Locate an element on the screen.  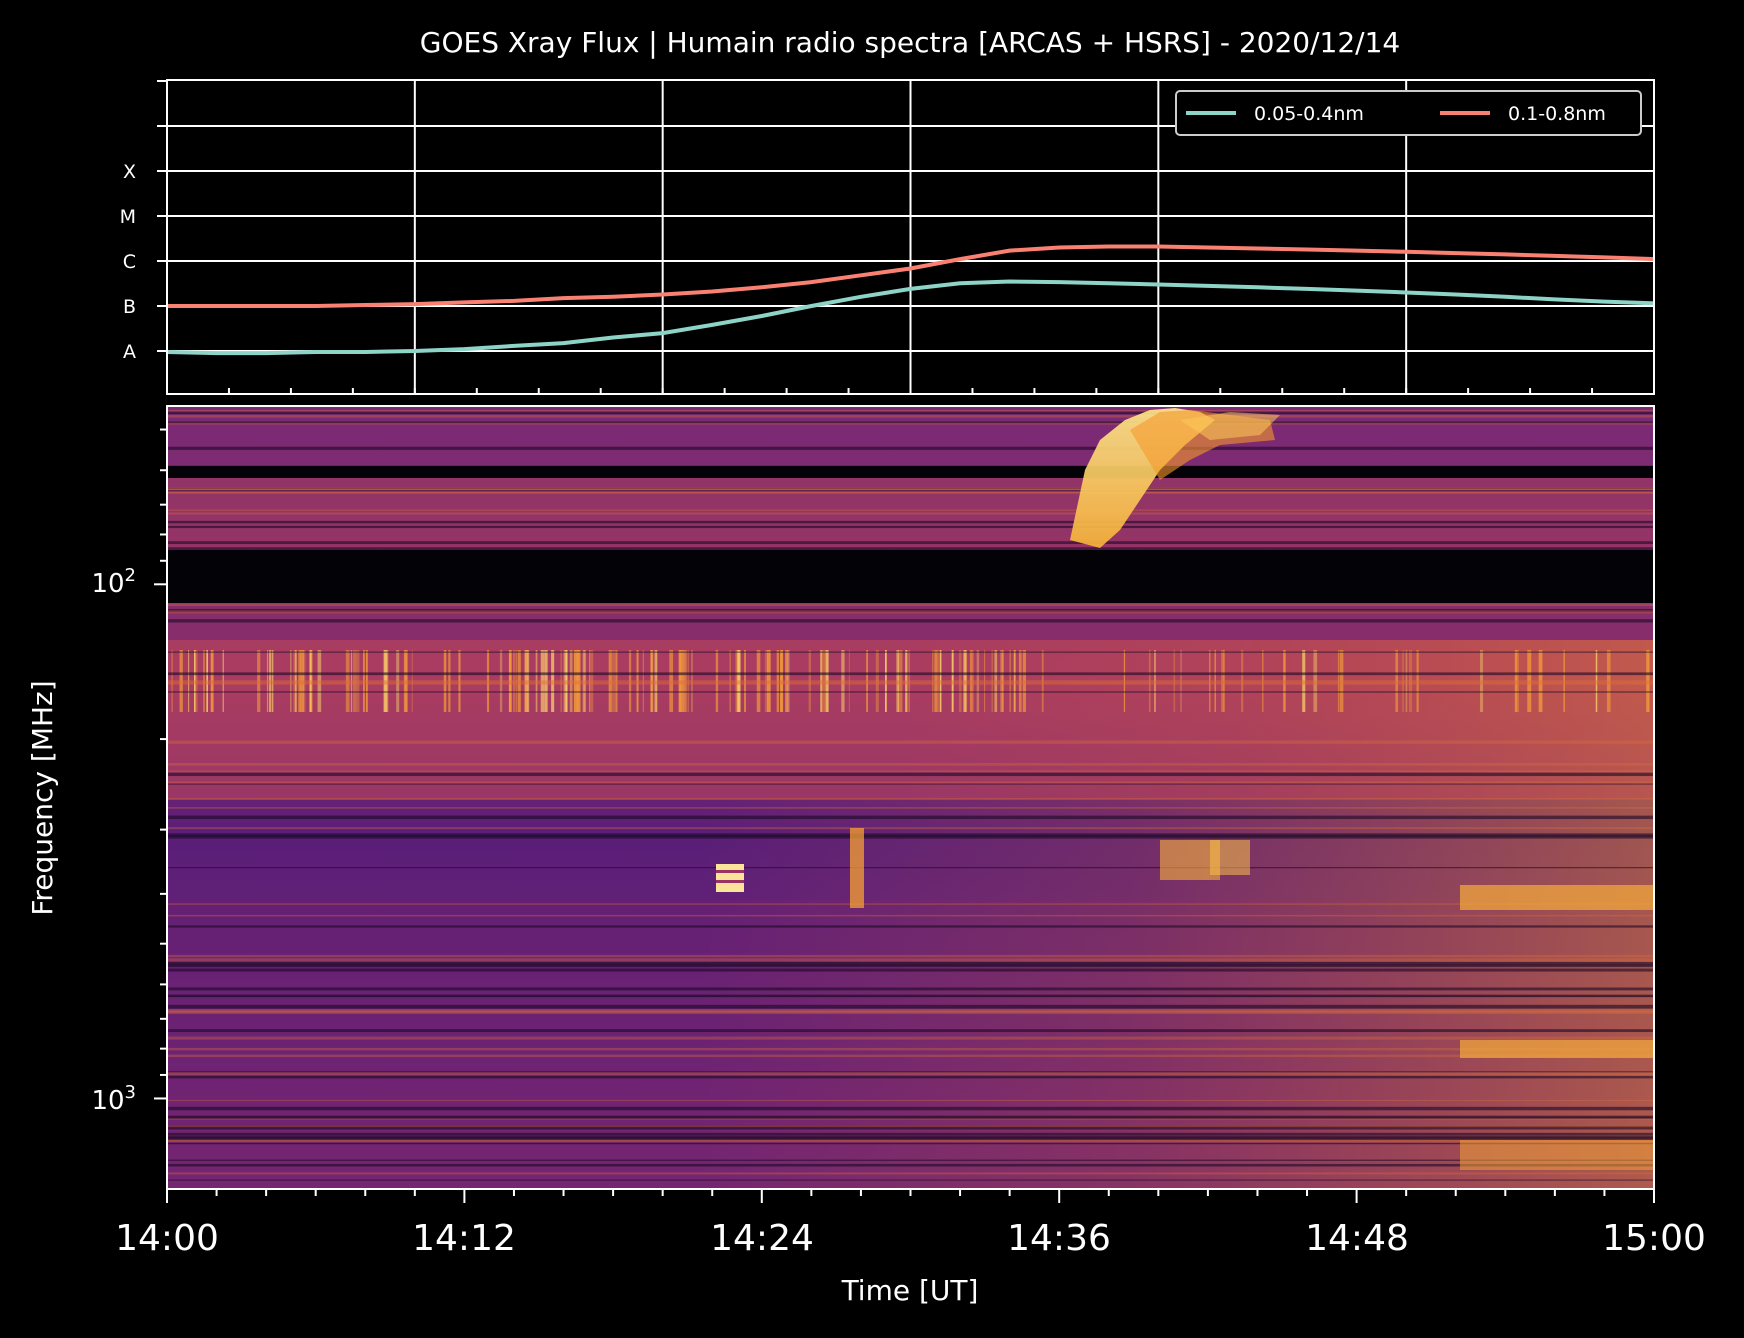
legend-label-0.1-0.8nm: 0.1-0.8nm is located at coordinates (1557, 114).